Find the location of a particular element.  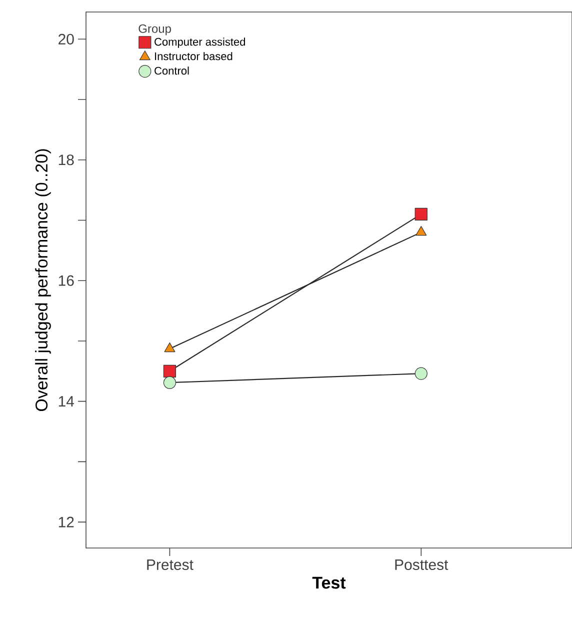

y-tick-label: 12 is located at coordinates (66, 522).